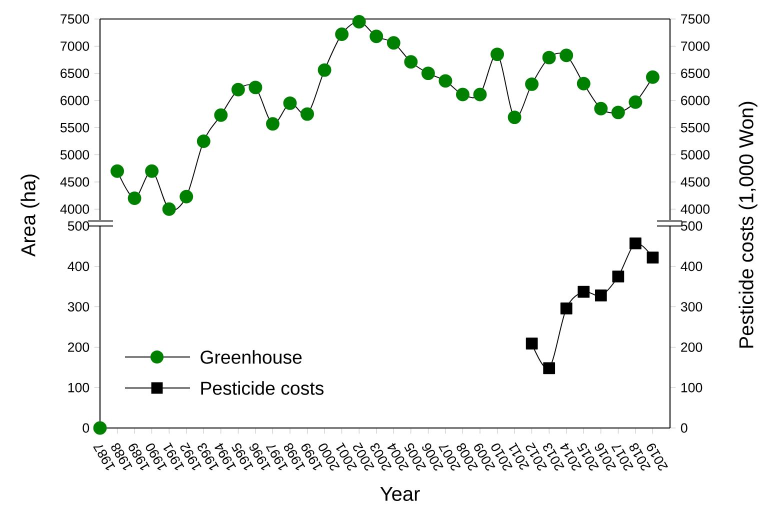 The height and width of the screenshot is (506, 762). Describe the element at coordinates (684, 428) in the screenshot. I see `y-tick-label: 0` at that location.